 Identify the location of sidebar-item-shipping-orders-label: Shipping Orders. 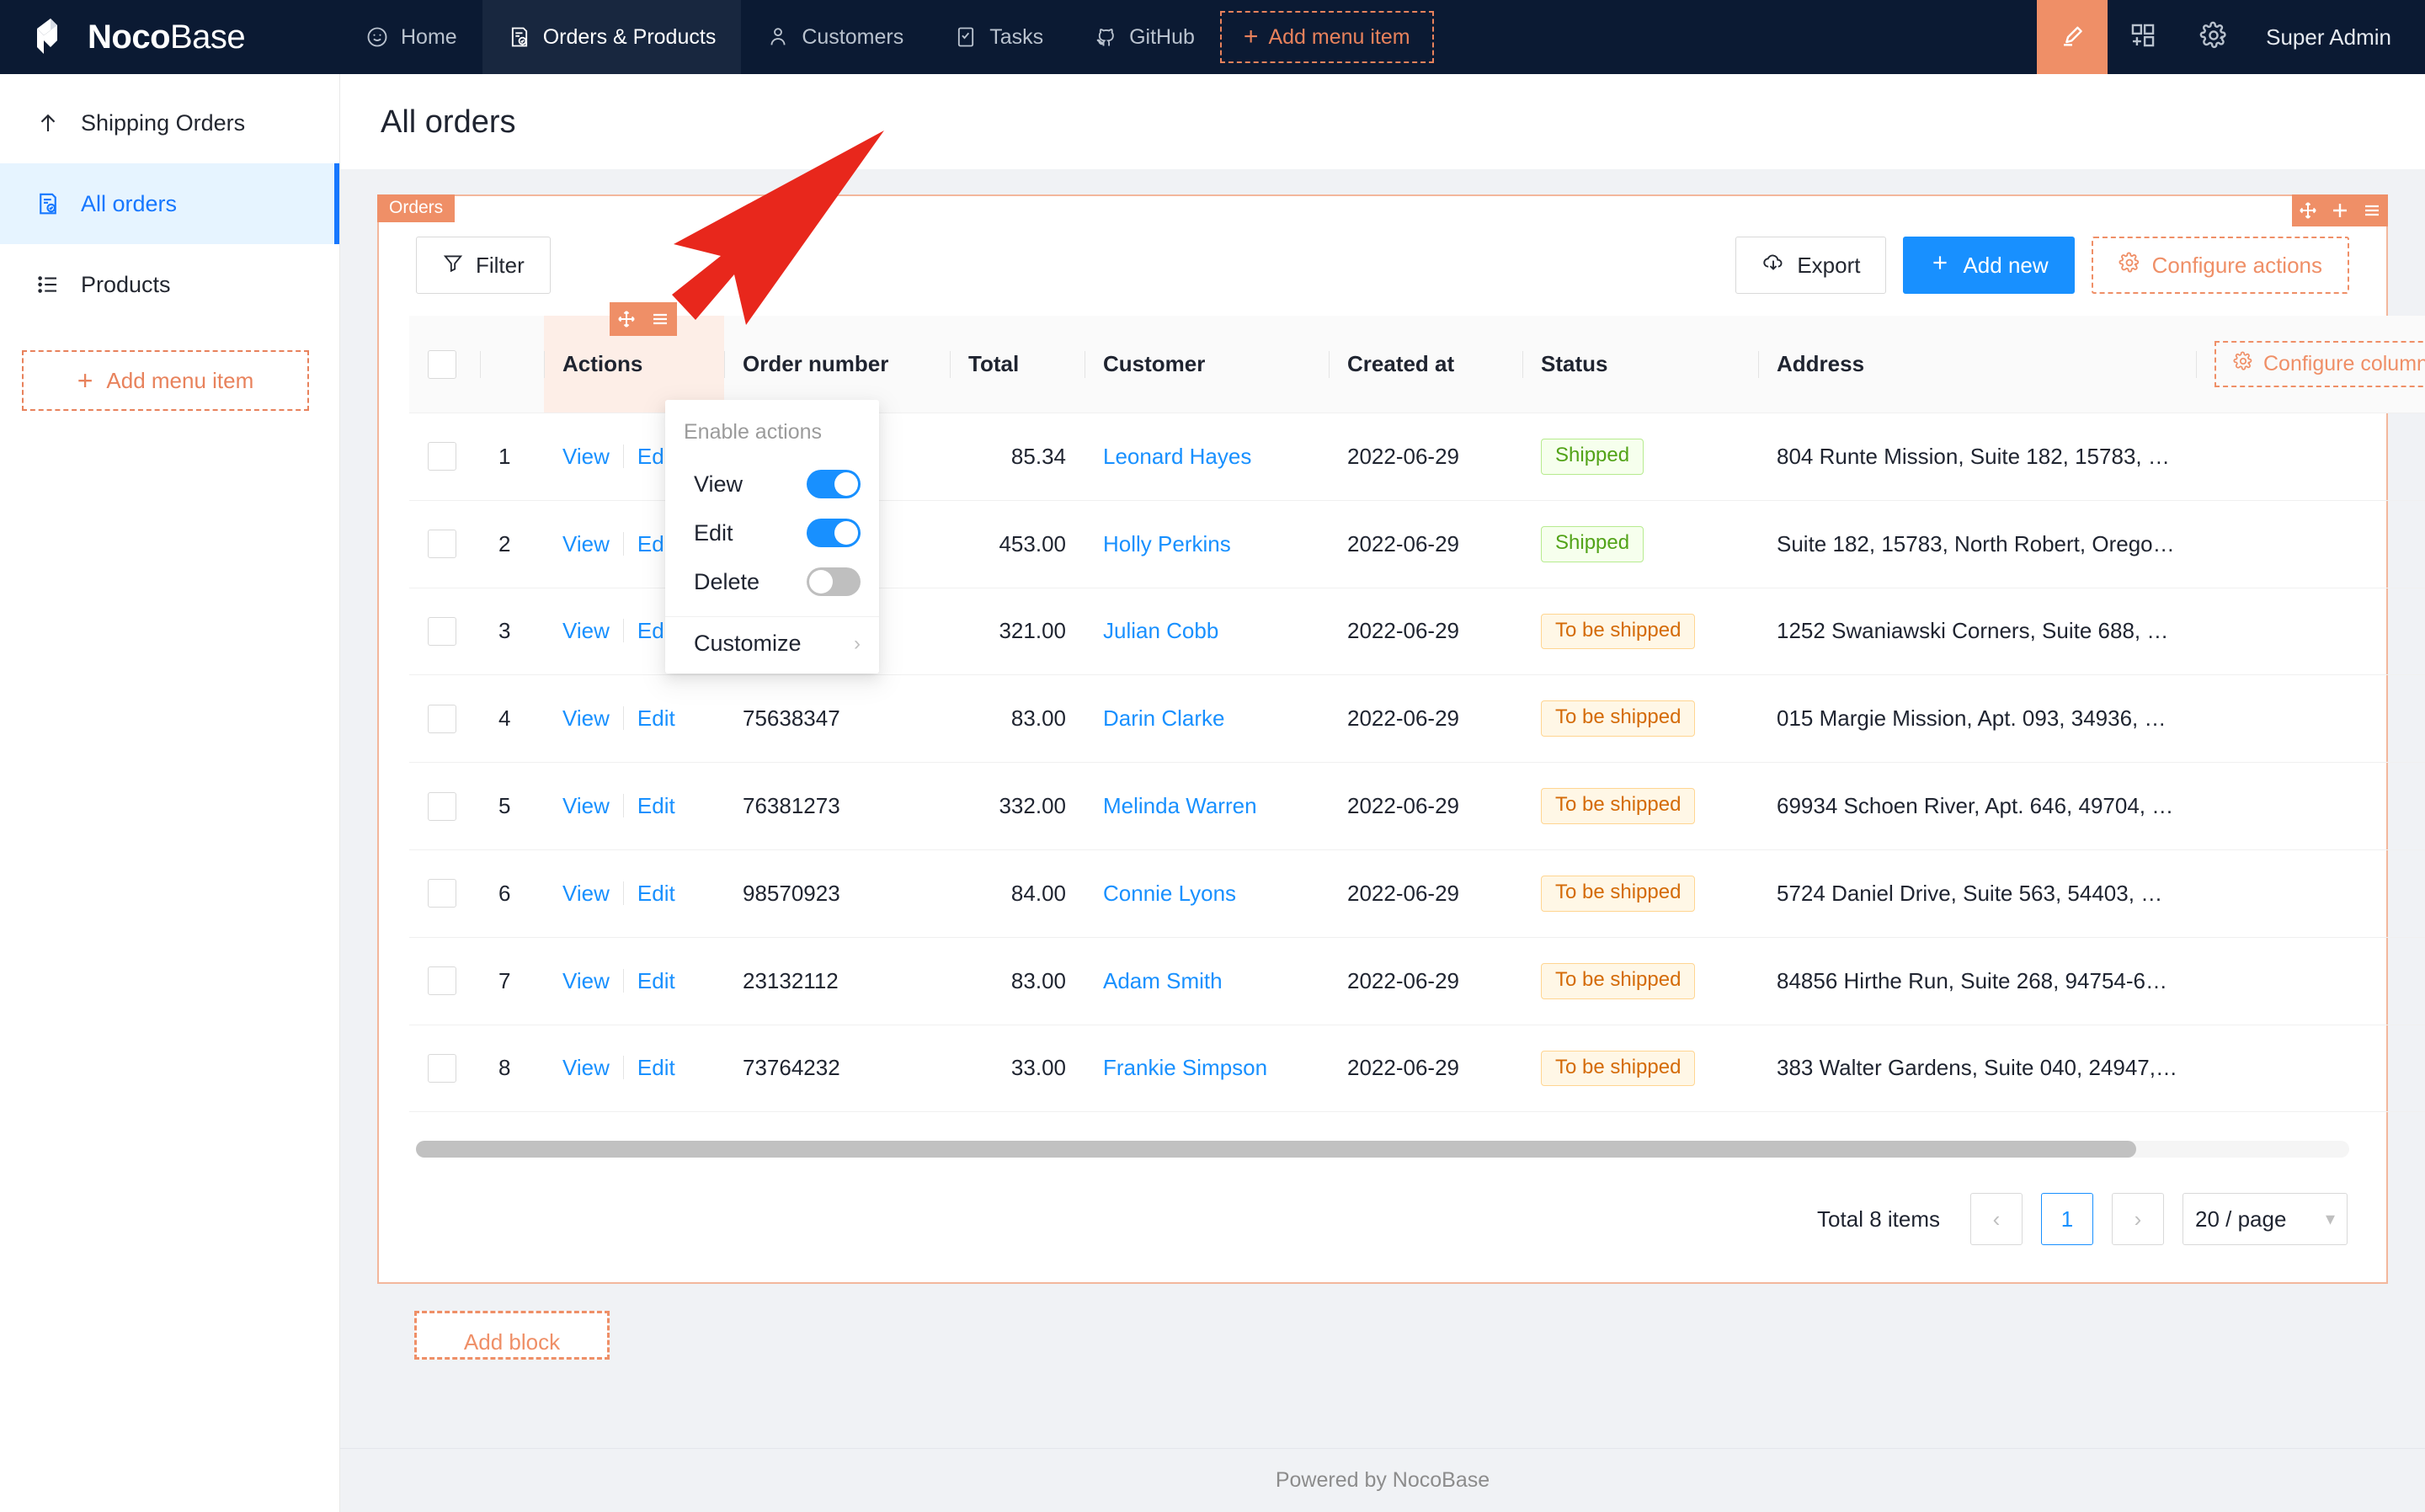
(163, 123).